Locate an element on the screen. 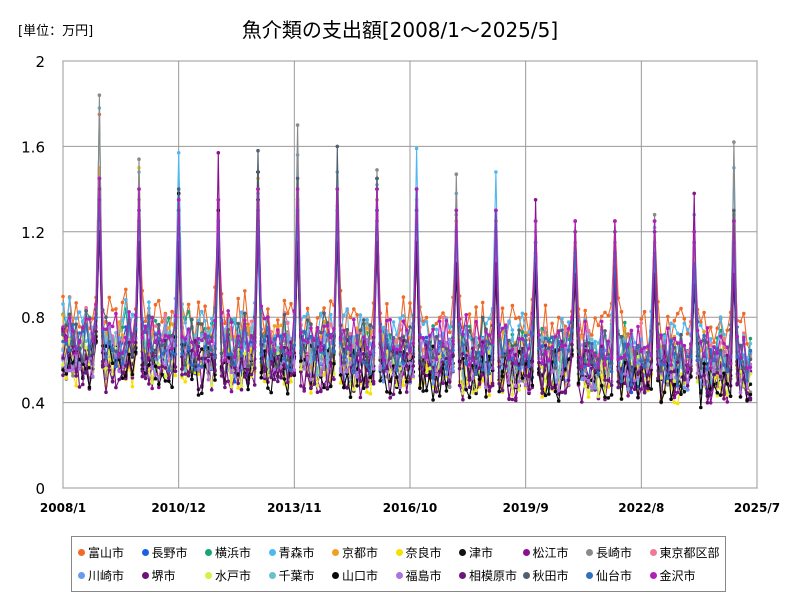  legend-item: 福島市 is located at coordinates (427, 575).